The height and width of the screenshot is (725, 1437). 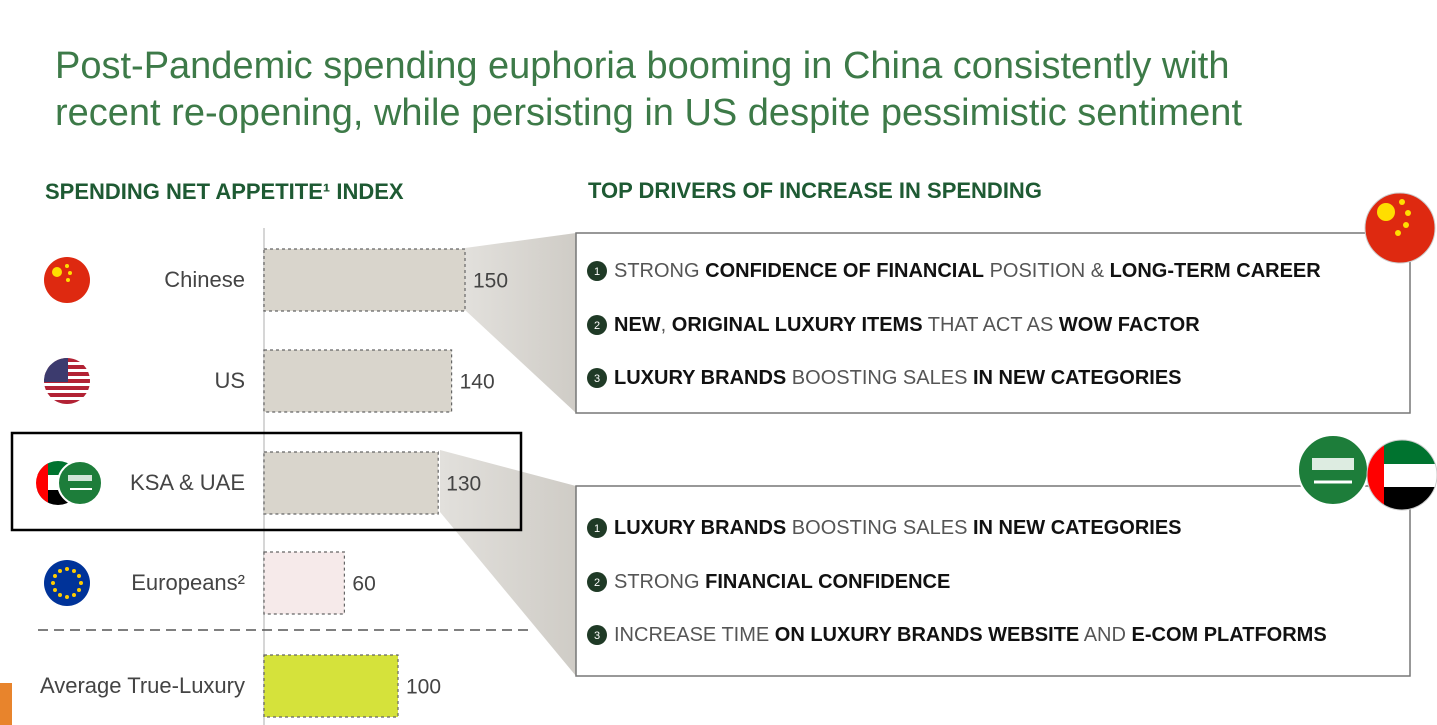 I want to click on driver-emphasis: WOW FACTOR, so click(x=1129, y=325).